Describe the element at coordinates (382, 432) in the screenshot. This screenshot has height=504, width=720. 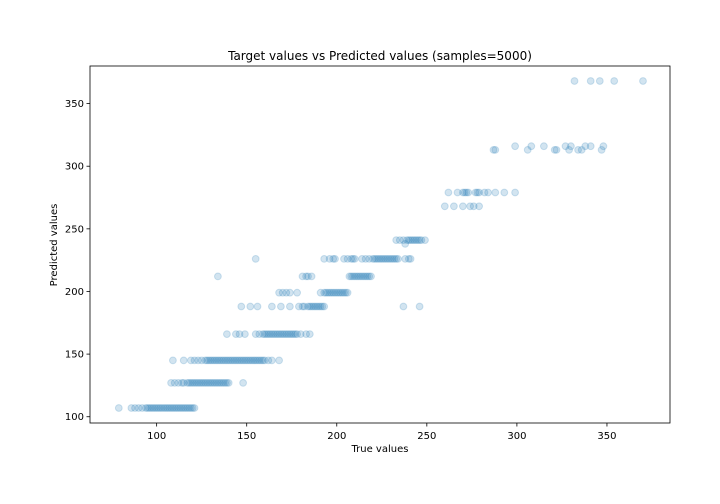
I see `x-axis-ticks: 100 150 200 250 300 350` at that location.